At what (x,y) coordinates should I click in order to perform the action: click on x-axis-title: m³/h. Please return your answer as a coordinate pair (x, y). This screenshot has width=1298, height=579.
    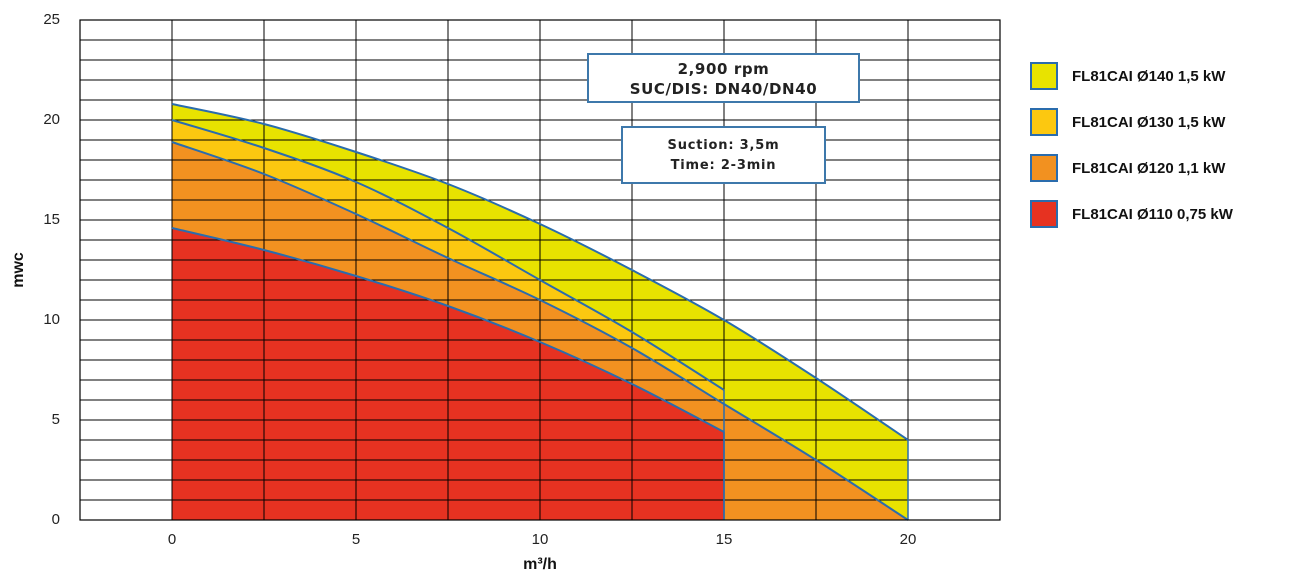
    Looking at the image, I should click on (540, 564).